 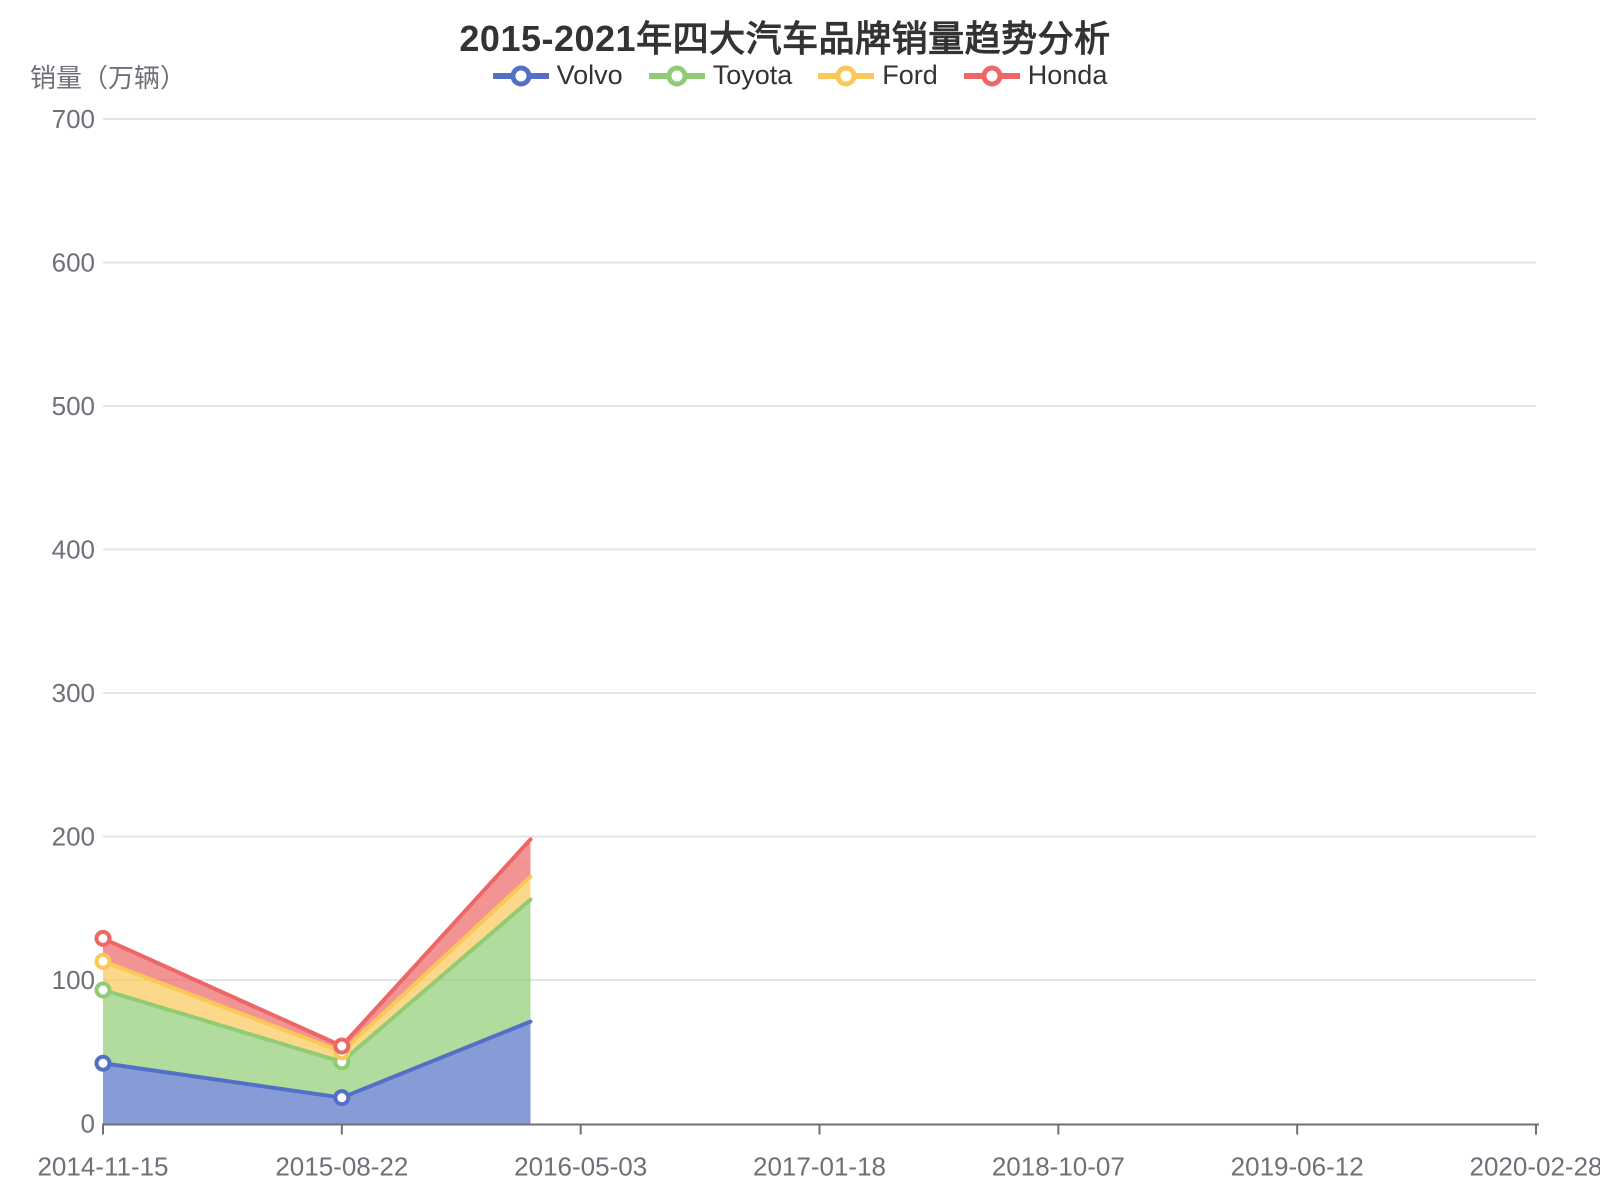 I want to click on legend-label: Ford, so click(x=910, y=75).